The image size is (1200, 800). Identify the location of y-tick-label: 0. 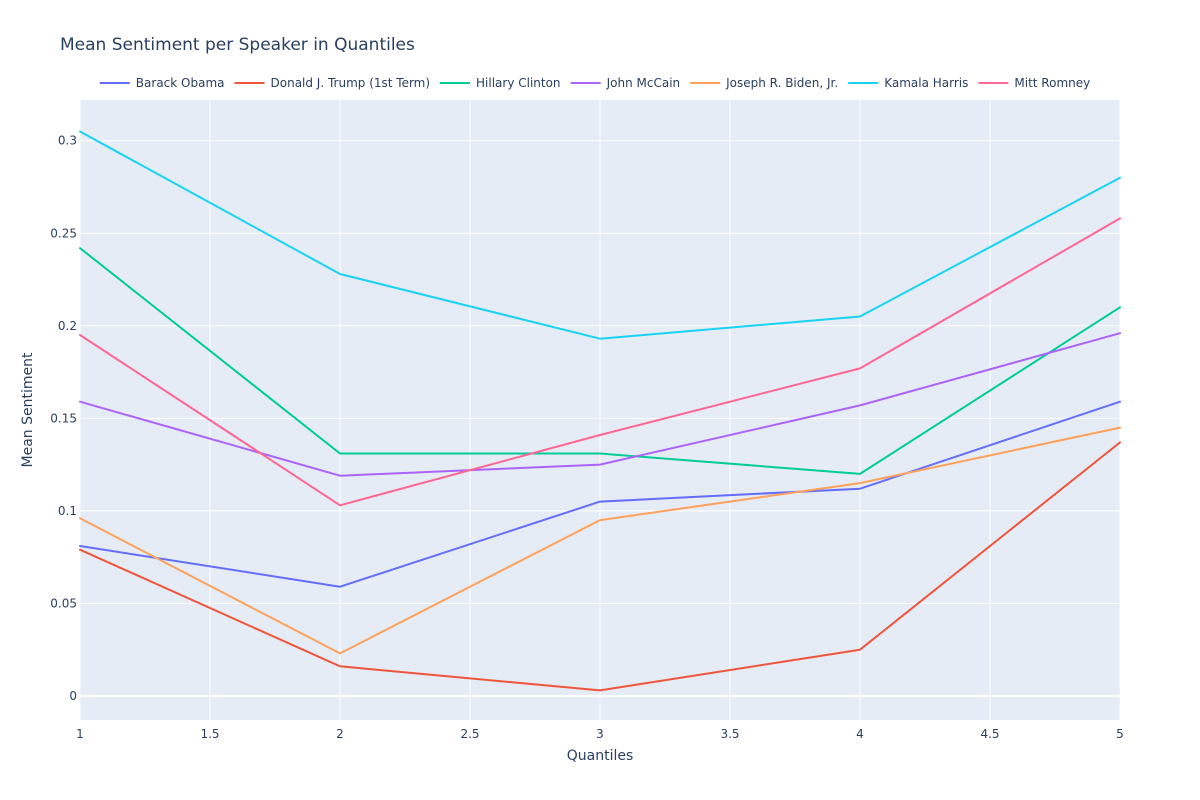
(73, 696).